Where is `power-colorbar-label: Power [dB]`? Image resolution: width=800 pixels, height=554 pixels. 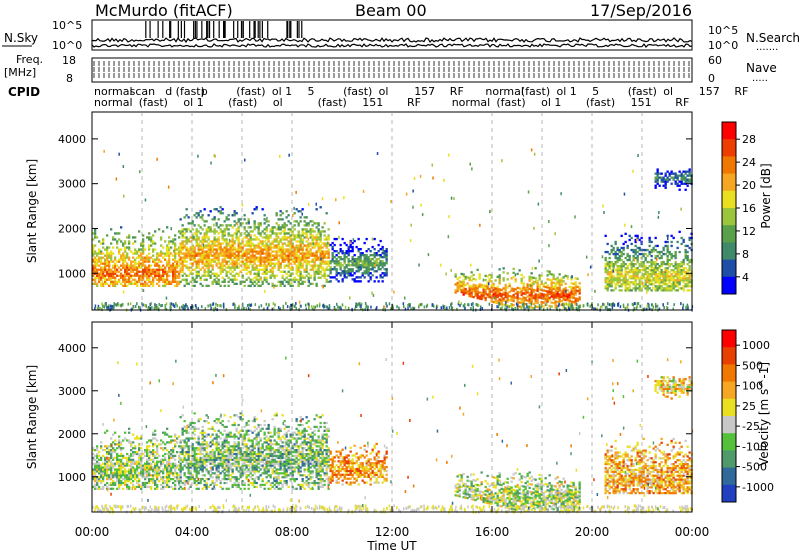 power-colorbar-label: Power [dB] is located at coordinates (766, 195).